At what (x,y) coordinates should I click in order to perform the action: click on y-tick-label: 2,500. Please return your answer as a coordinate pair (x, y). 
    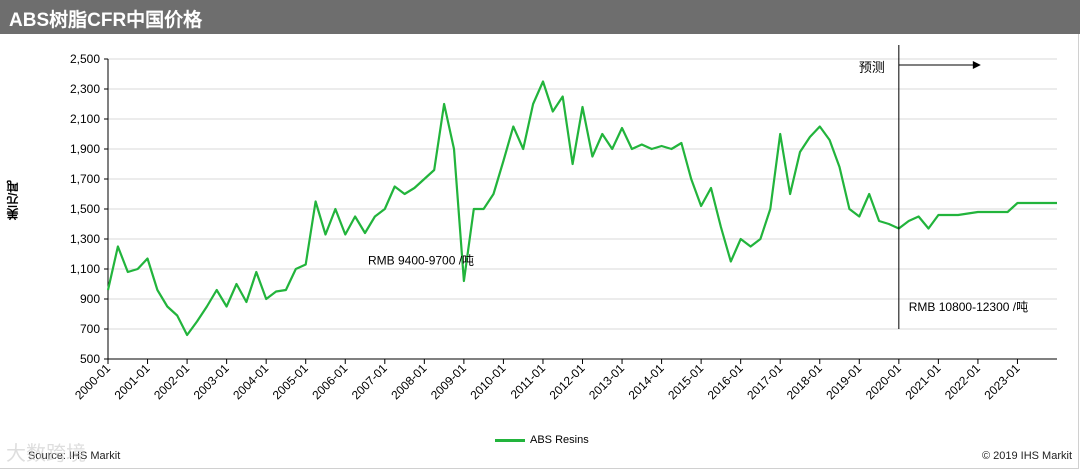
    Looking at the image, I should click on (85, 59).